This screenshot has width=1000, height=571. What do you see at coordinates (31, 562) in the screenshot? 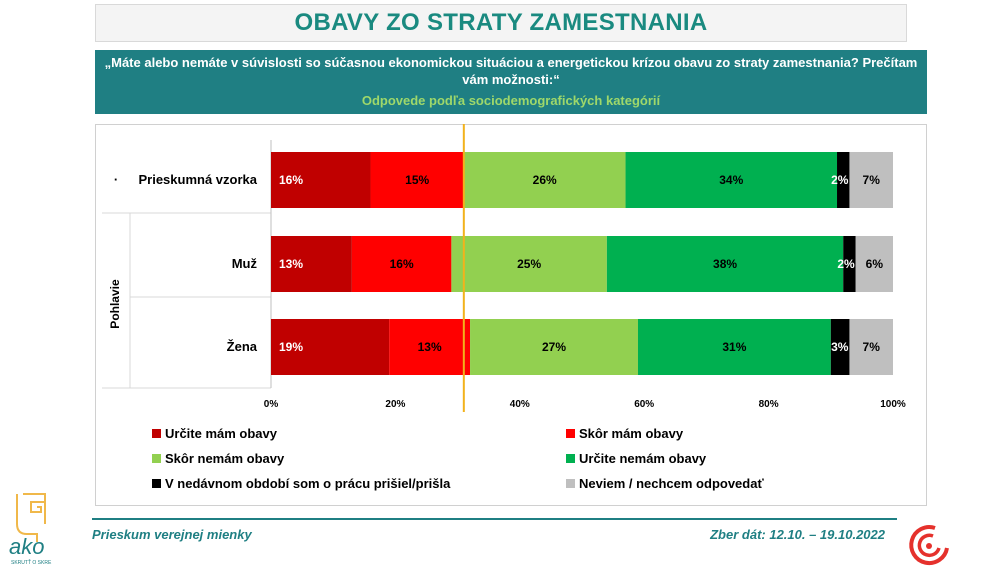
I see `ako-logo-subtext: SKRUTŤ O SKRE` at bounding box center [31, 562].